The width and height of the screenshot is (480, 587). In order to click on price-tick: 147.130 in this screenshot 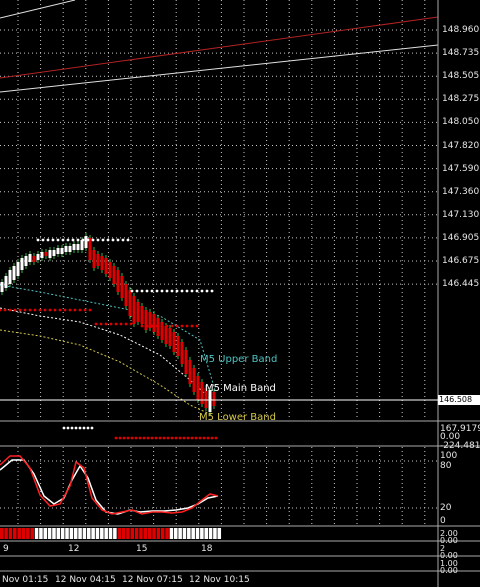, I will do `click(461, 214)`.